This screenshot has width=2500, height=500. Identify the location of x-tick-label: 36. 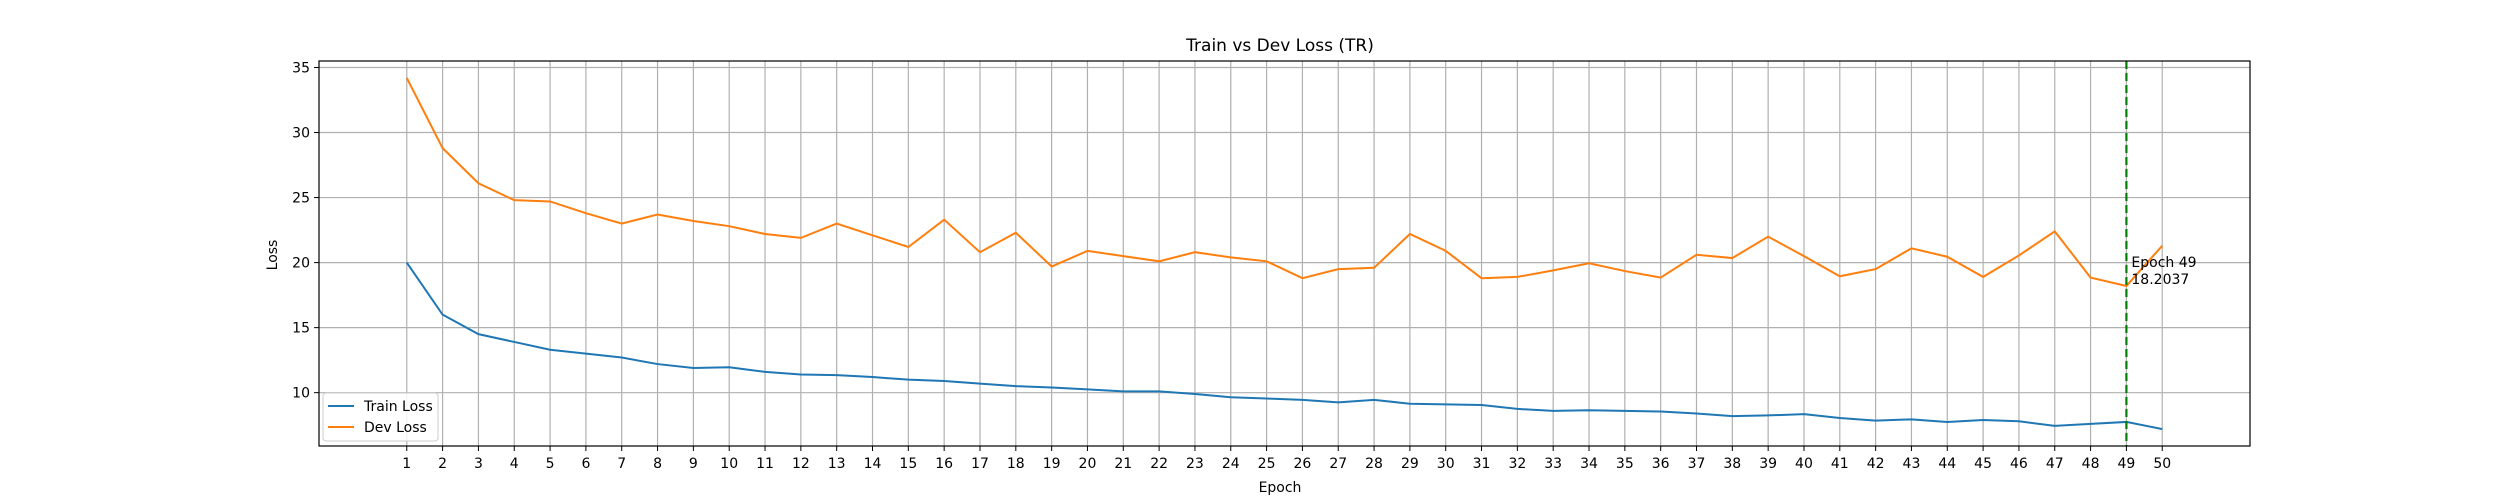
(1661, 464).